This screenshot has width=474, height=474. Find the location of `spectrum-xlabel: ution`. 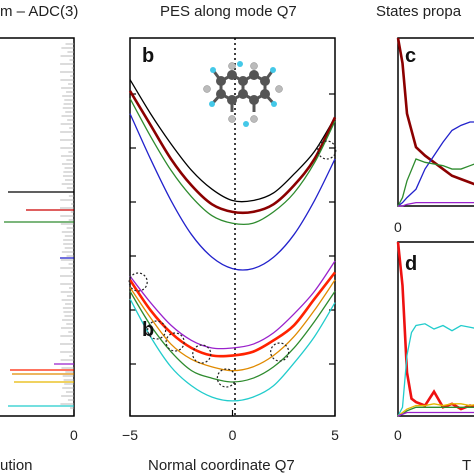

spectrum-xlabel: ution is located at coordinates (16, 465).